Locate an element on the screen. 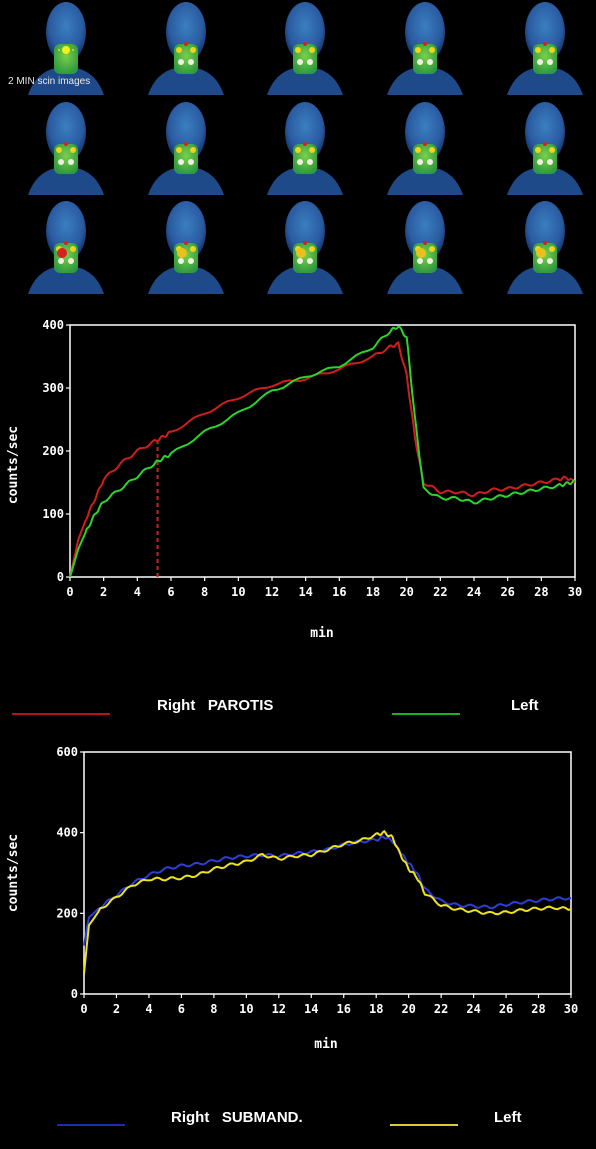  chart1-x-tick-label: 16 is located at coordinates (339, 592).